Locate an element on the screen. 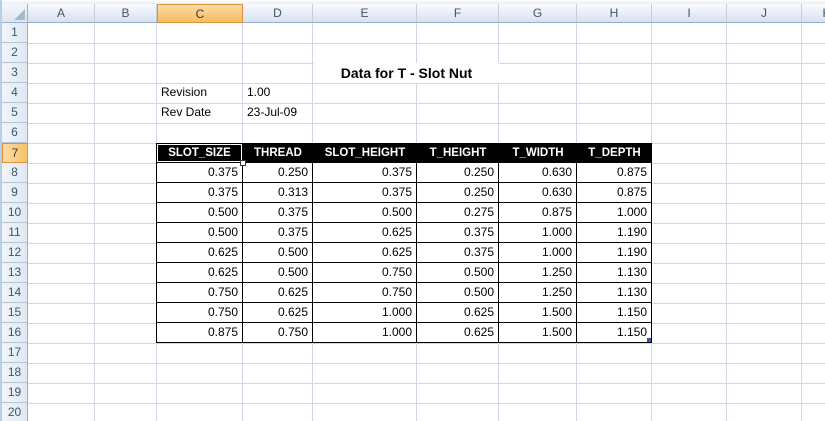 The width and height of the screenshot is (825, 421). revision-value-cell: 1.00 is located at coordinates (259, 92).